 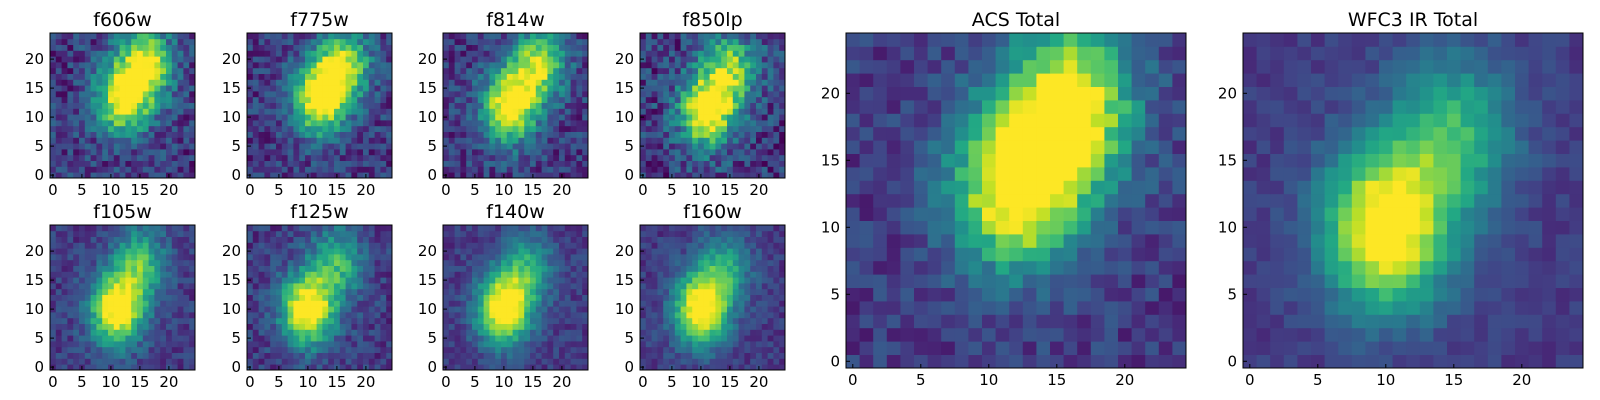 I want to click on y-tick-label: 20, so click(x=427, y=59).